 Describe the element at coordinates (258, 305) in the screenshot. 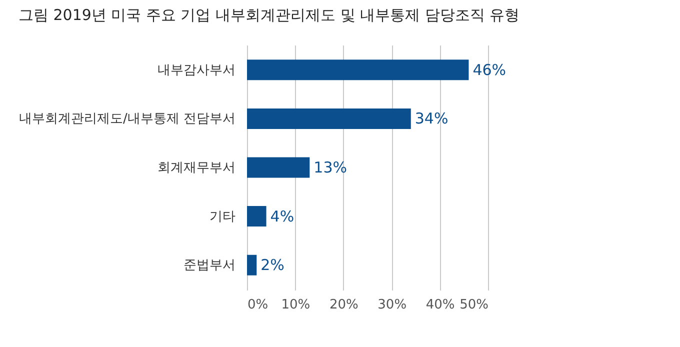

I see `x-tick-label: 0%` at that location.